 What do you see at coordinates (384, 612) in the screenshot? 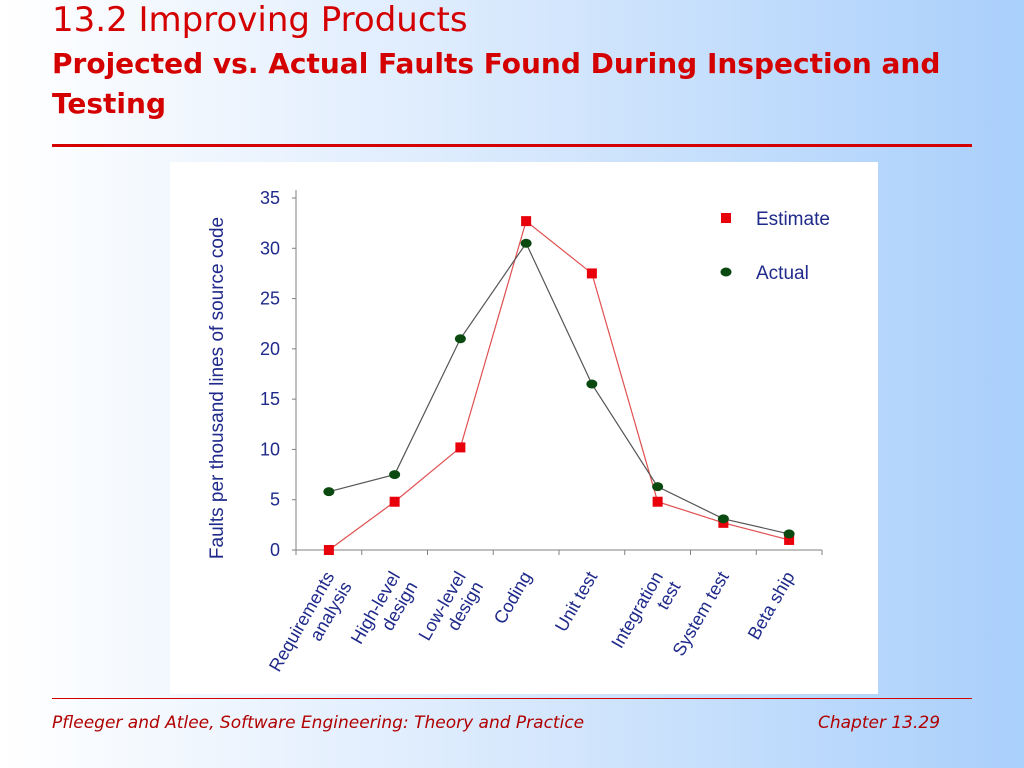
I see `x-tick-label: High-leveldesign` at bounding box center [384, 612].